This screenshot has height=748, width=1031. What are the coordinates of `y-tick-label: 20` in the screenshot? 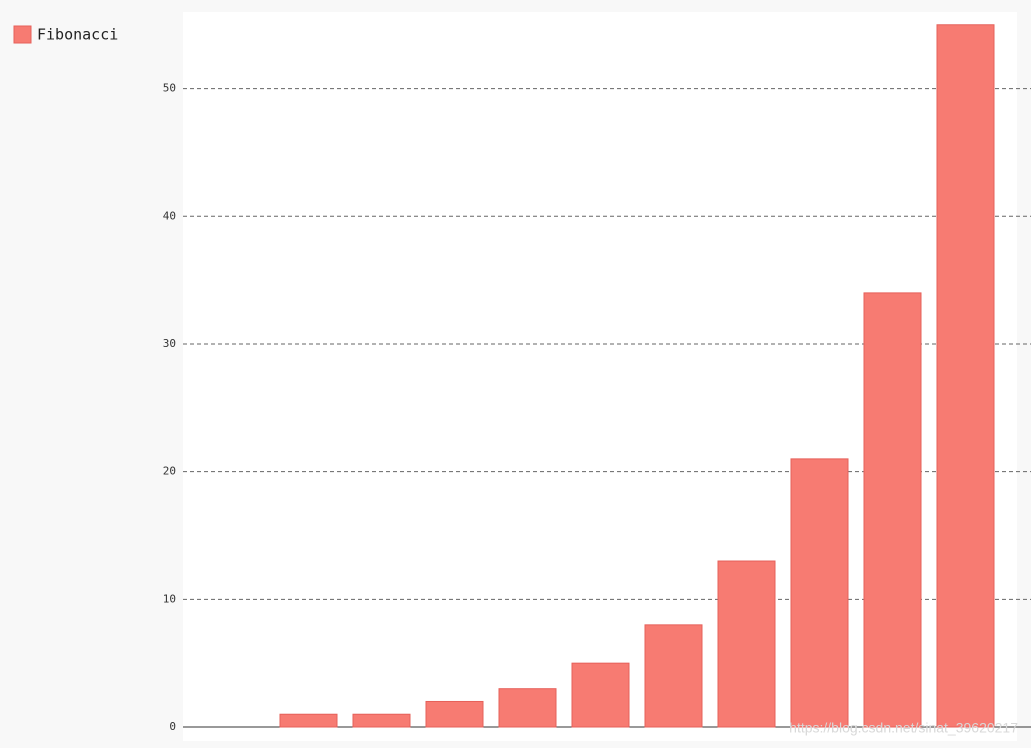 It's located at (169, 471).